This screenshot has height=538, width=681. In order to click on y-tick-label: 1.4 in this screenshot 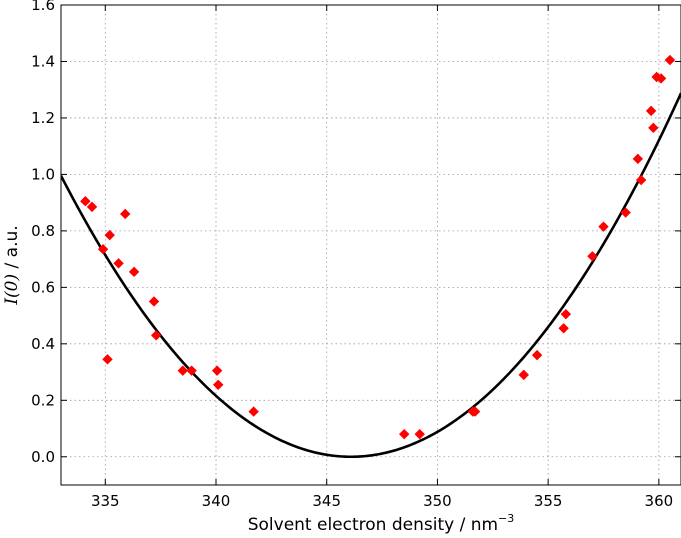, I will do `click(43, 61)`.